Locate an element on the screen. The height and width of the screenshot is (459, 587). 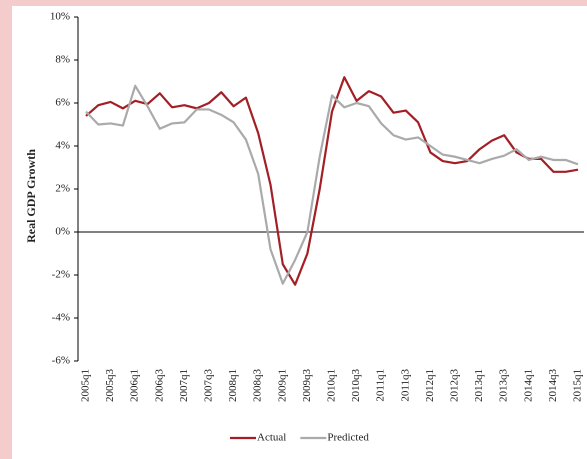
x-tick-label: 2006q3 is located at coordinates (159, 386).